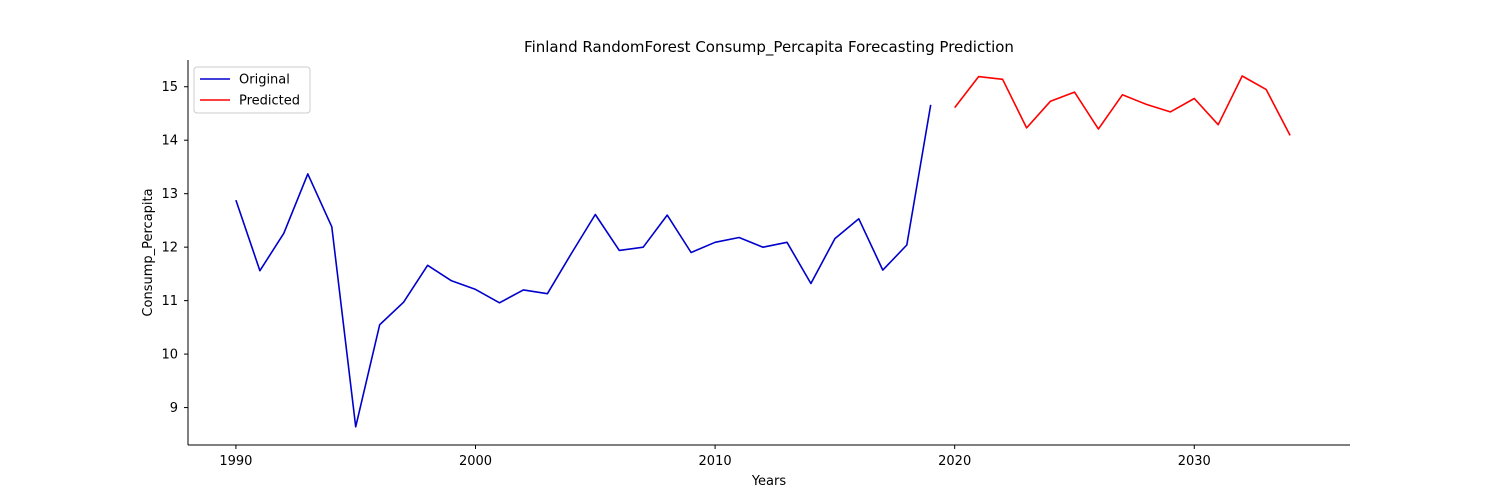 Image resolution: width=1500 pixels, height=500 pixels. Describe the element at coordinates (169, 301) in the screenshot. I see `y-tick-label: 11` at that location.